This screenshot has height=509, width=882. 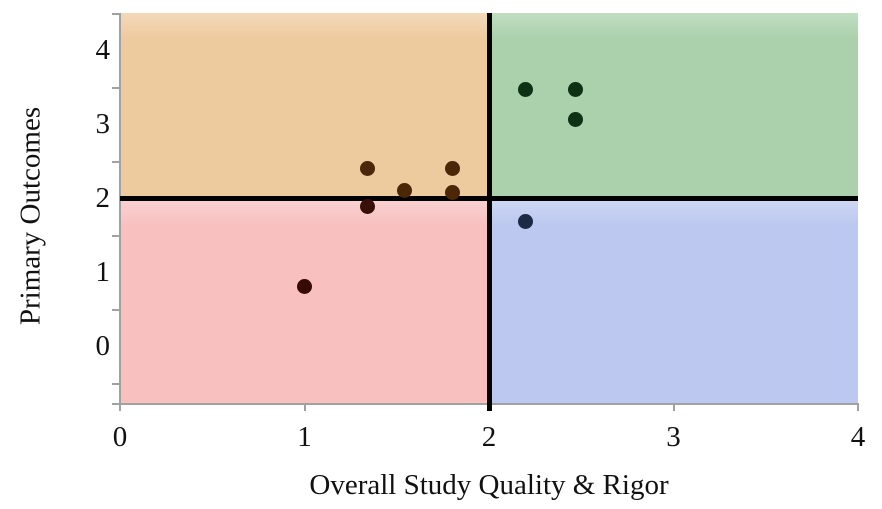 I want to click on y-axis-line, so click(x=120, y=212).